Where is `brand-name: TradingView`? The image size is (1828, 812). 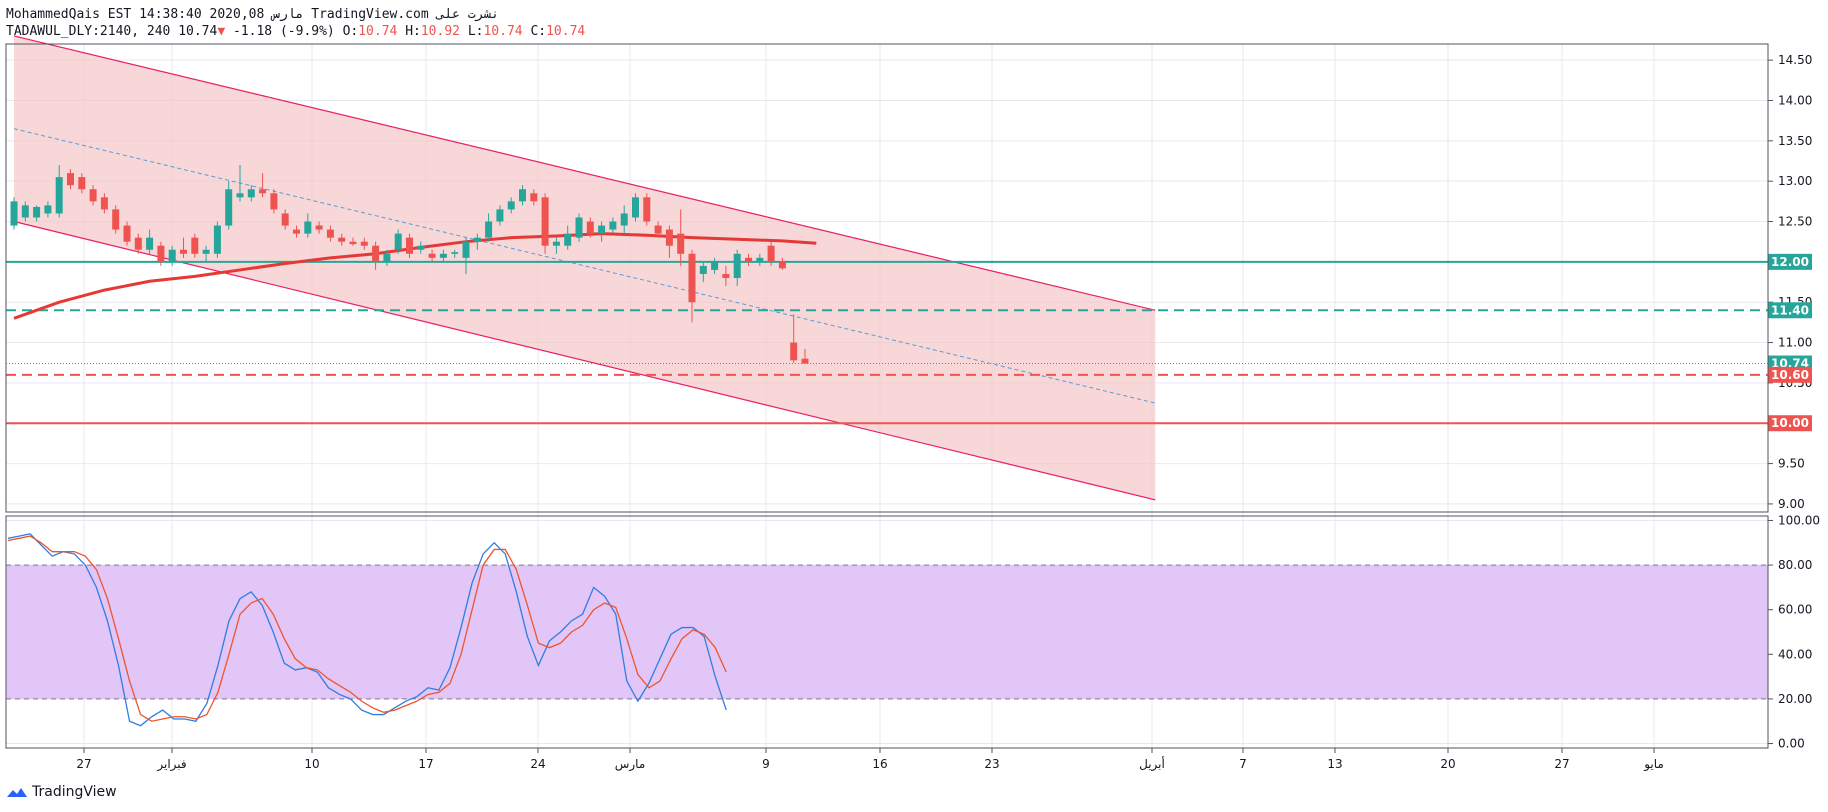
brand-name: TradingView is located at coordinates (74, 792).